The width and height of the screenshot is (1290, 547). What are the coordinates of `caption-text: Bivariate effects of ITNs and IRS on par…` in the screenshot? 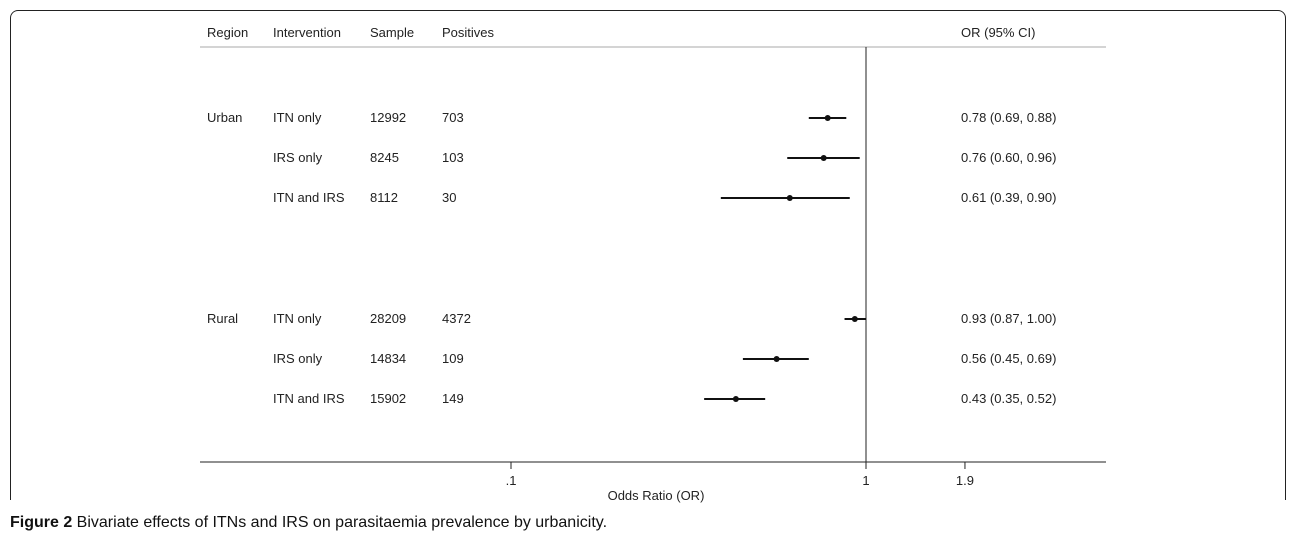 It's located at (340, 522).